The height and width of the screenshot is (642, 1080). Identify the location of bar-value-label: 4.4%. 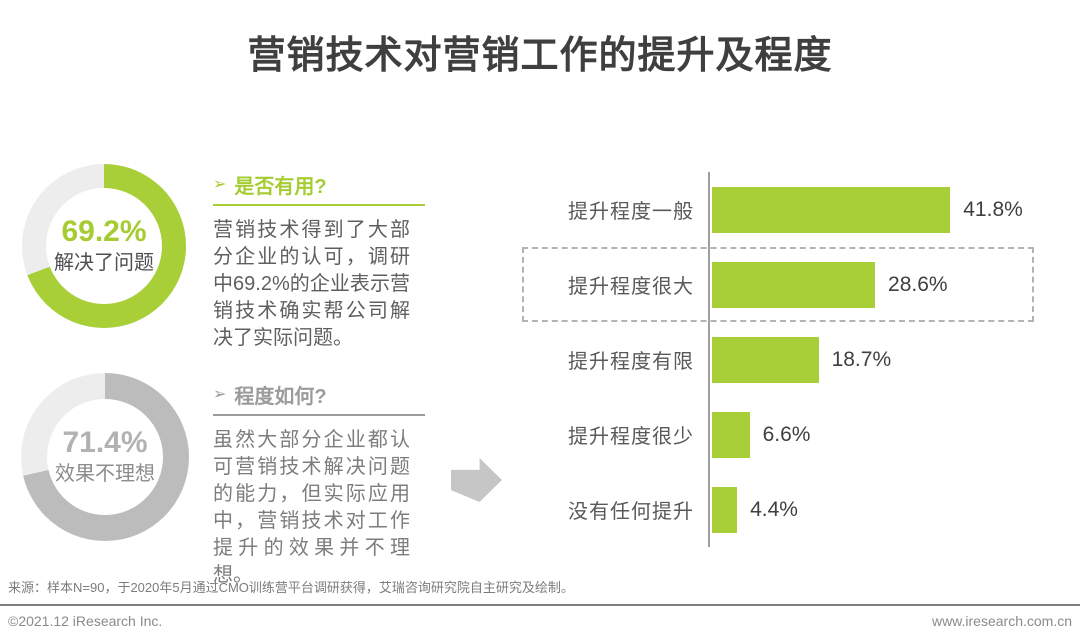
(774, 509).